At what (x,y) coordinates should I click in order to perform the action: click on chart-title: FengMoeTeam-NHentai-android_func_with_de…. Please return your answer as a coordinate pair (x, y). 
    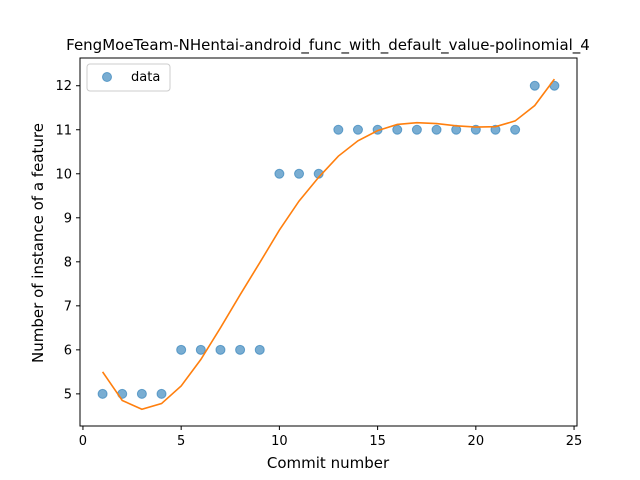
    Looking at the image, I should click on (328, 45).